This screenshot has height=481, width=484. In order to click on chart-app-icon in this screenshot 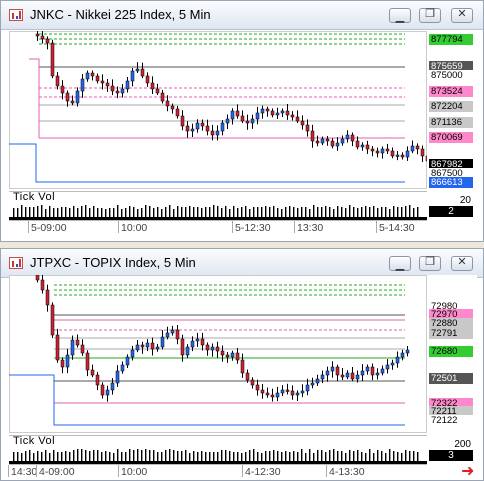, I will do `click(16, 15)`.